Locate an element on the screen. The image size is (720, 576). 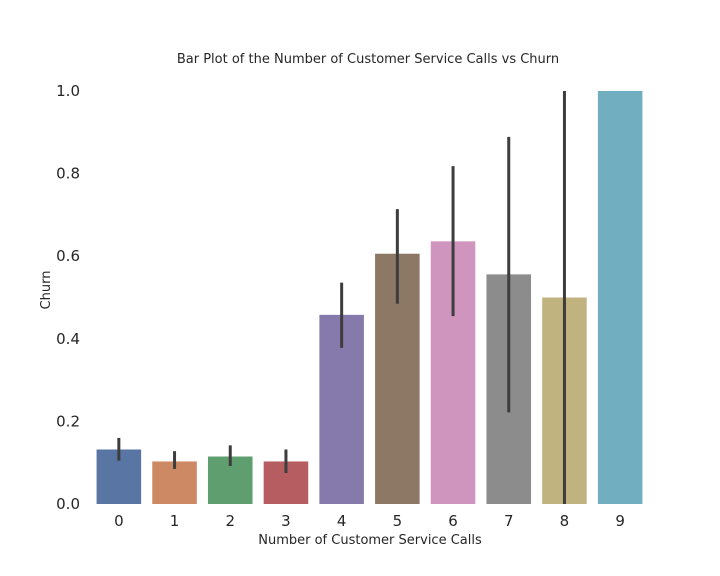
y-tick-label: 0.2 is located at coordinates (68, 421).